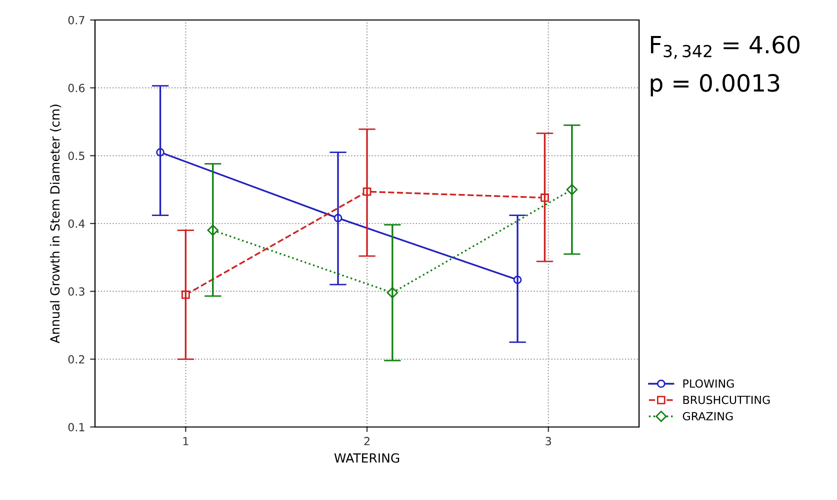 This screenshot has height=500, width=837. What do you see at coordinates (708, 383) in the screenshot?
I see `legend-label: PLOWING` at bounding box center [708, 383].